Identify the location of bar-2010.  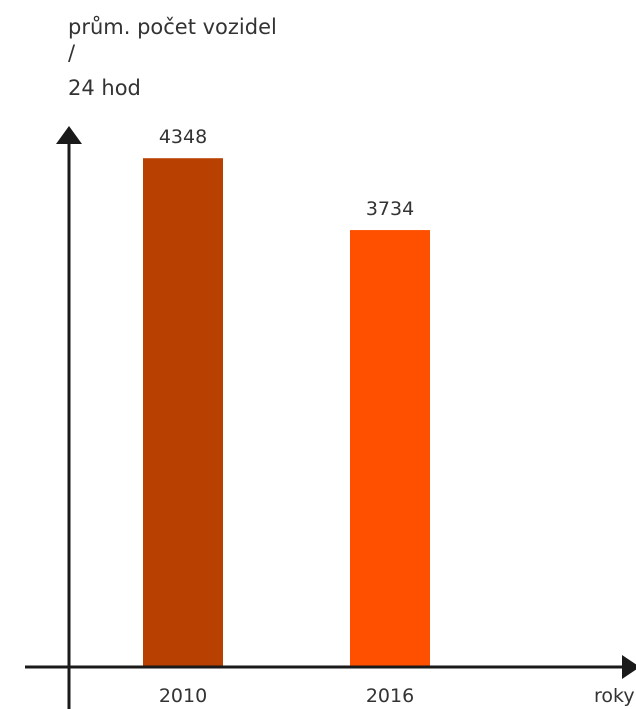
(183, 413).